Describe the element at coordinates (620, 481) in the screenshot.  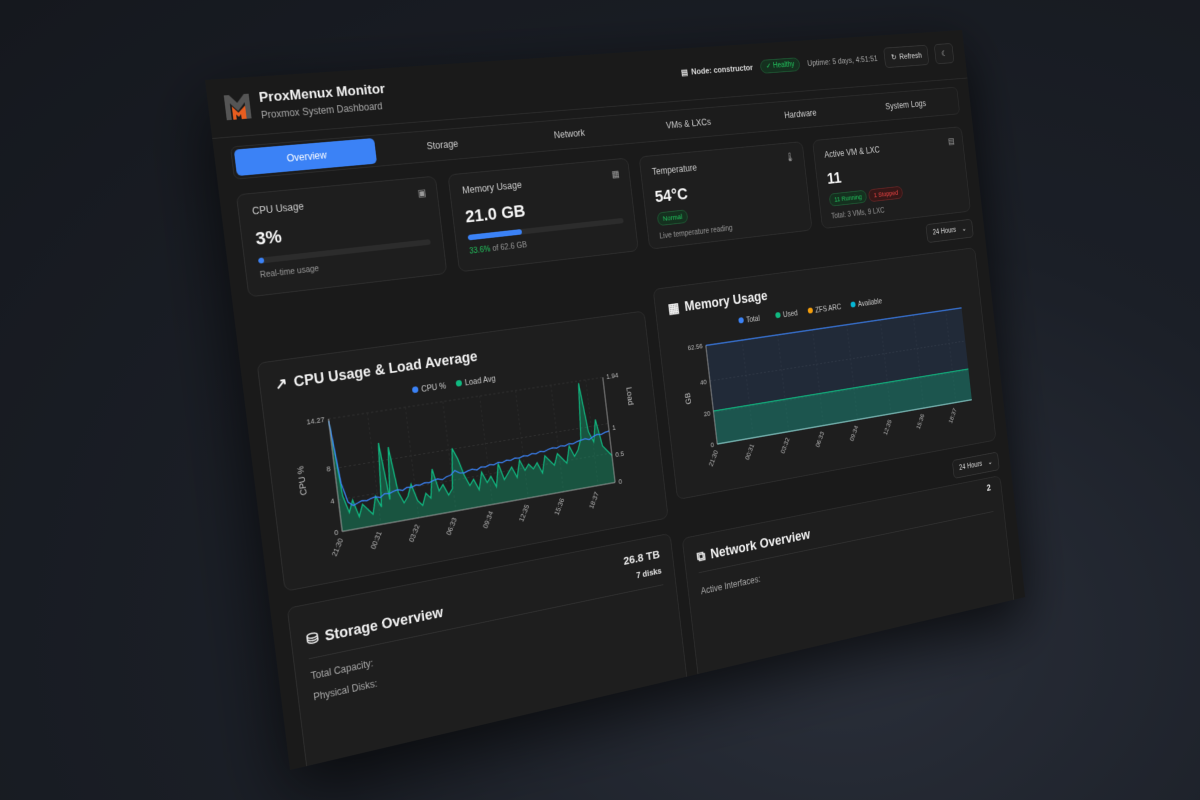
I see `y2-tick-label: 0` at that location.